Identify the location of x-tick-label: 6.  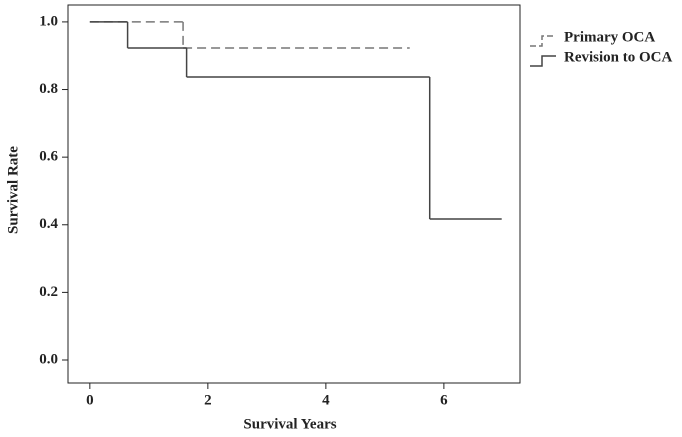
(444, 400).